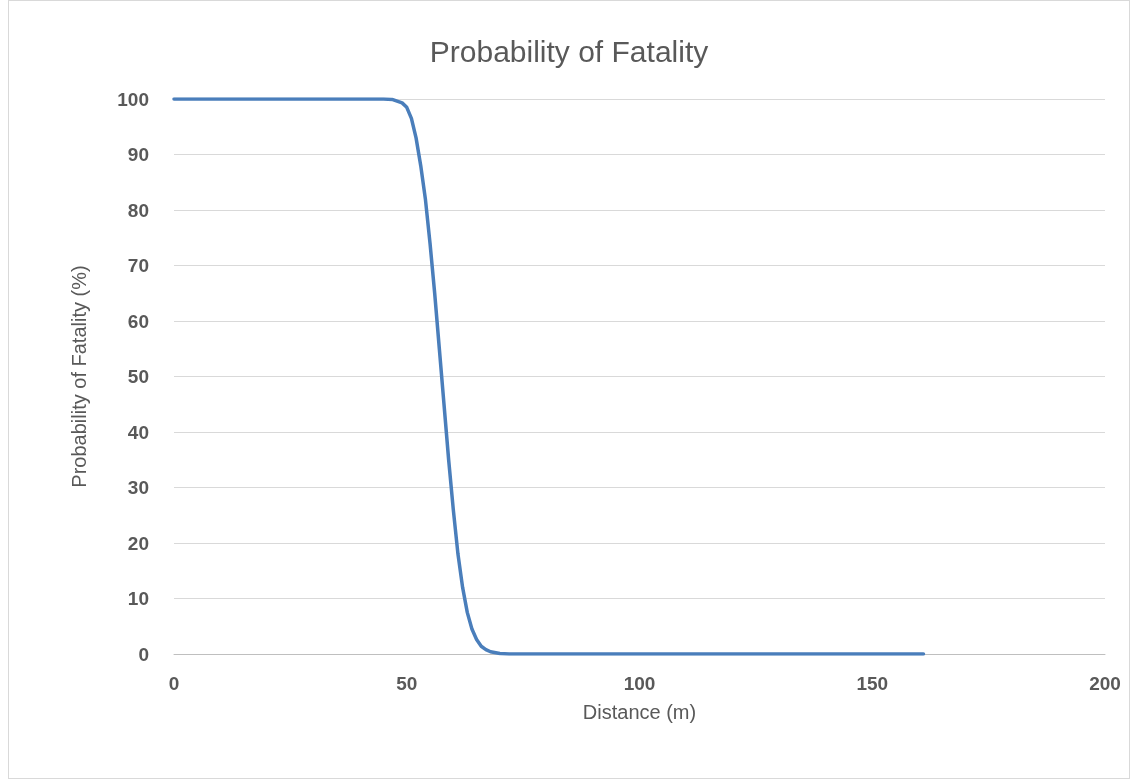 The image size is (1133, 781). What do you see at coordinates (138, 265) in the screenshot?
I see `y-tick-label: 70` at bounding box center [138, 265].